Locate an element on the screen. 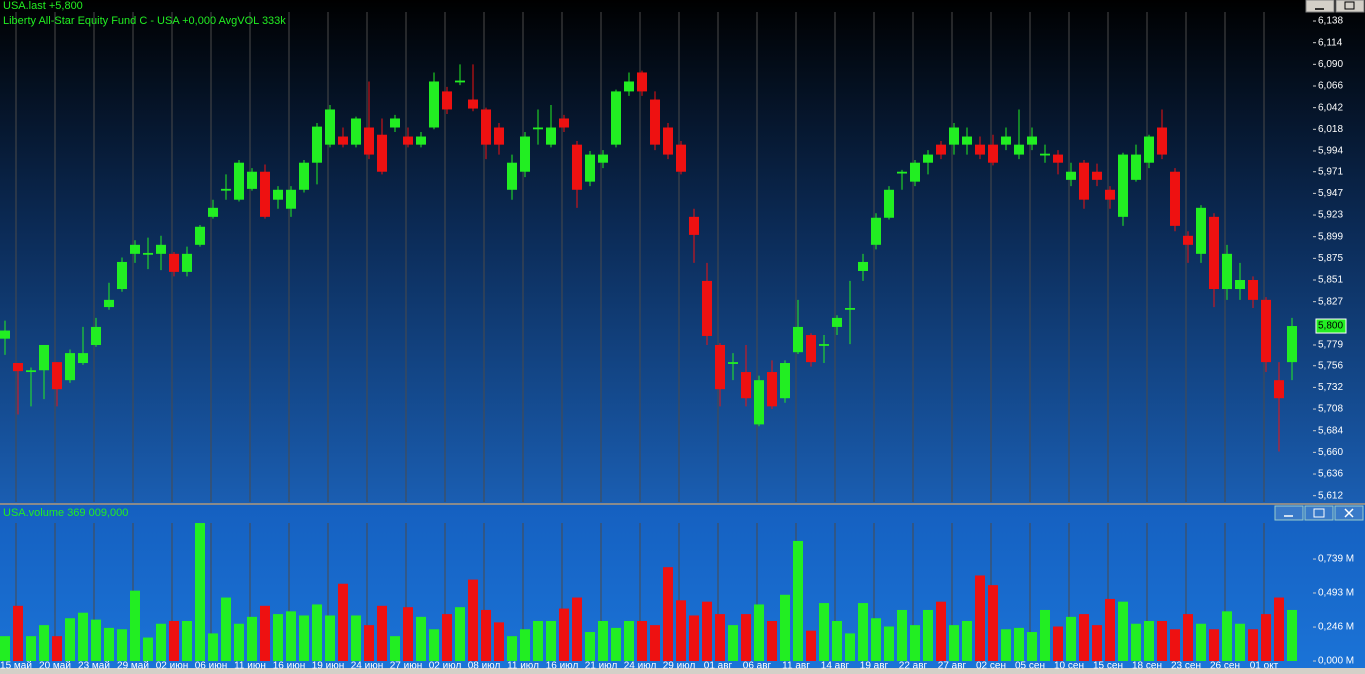 This screenshot has height=674, width=1365. y-tick-label: 5,684 is located at coordinates (1330, 430).